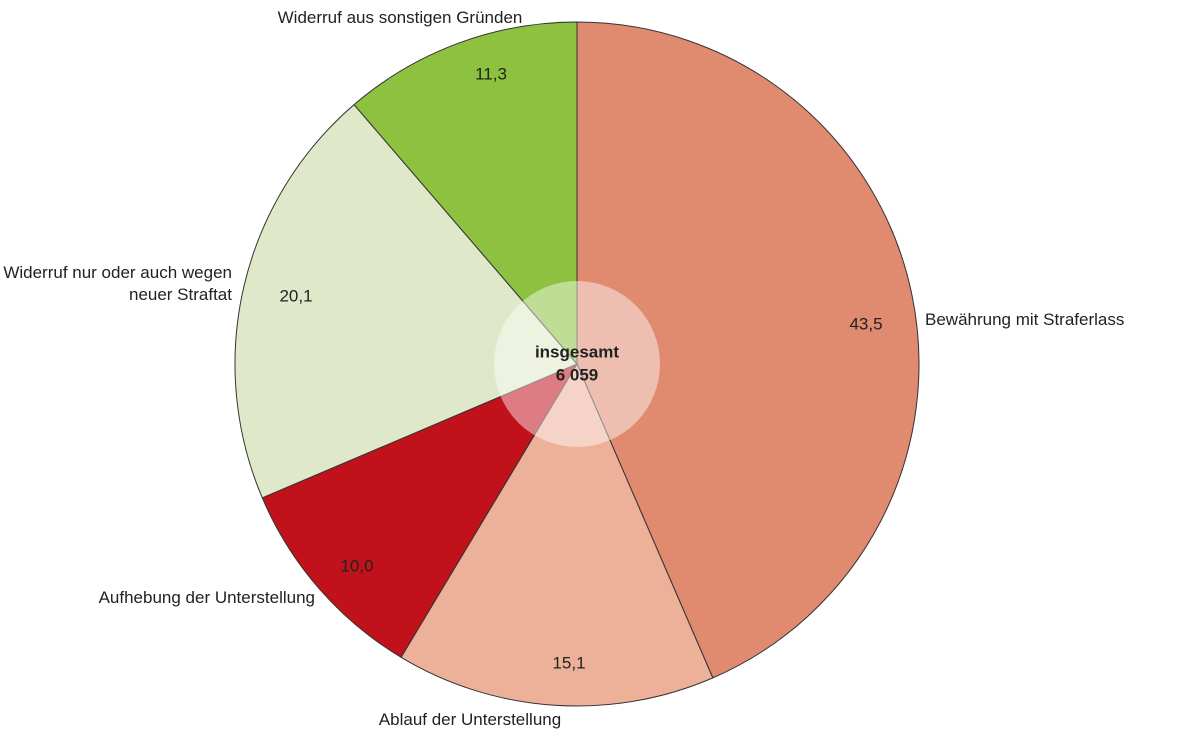 Image resolution: width=1182 pixels, height=736 pixels. I want to click on center-total: 6 059, so click(577, 374).